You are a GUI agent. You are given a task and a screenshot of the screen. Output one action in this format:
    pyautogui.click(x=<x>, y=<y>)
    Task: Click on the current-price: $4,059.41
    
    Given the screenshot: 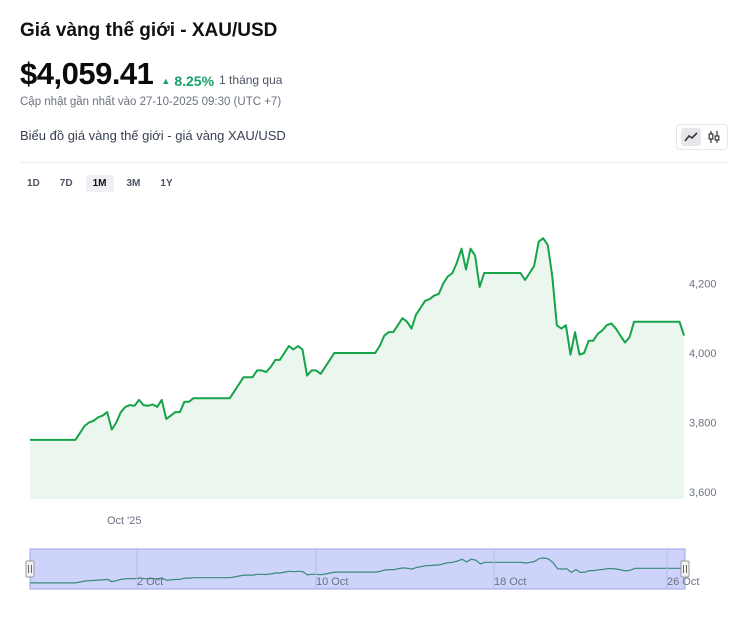 What is the action you would take?
    pyautogui.click(x=87, y=73)
    